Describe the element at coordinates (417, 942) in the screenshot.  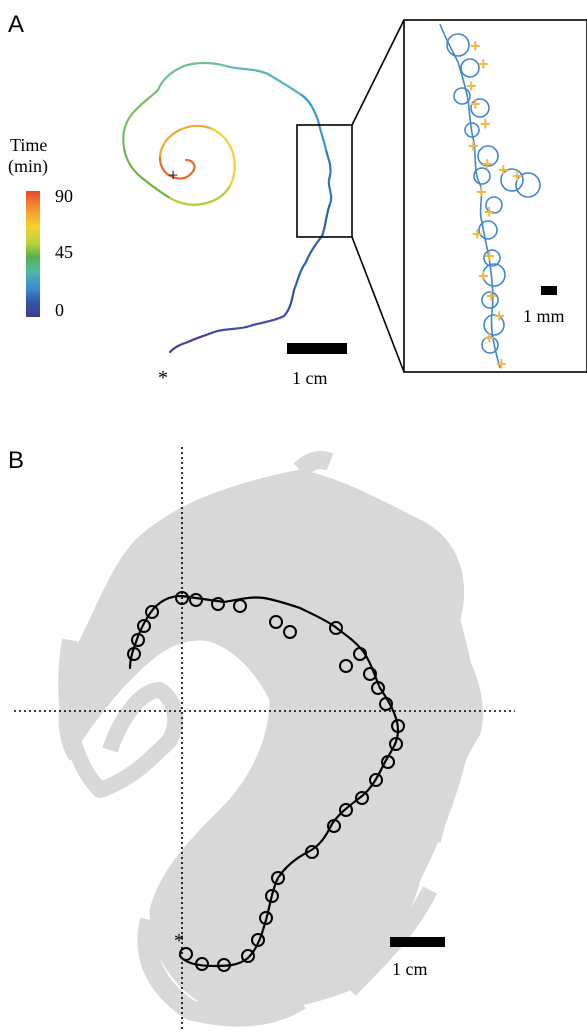
I see `scalebar-b` at that location.